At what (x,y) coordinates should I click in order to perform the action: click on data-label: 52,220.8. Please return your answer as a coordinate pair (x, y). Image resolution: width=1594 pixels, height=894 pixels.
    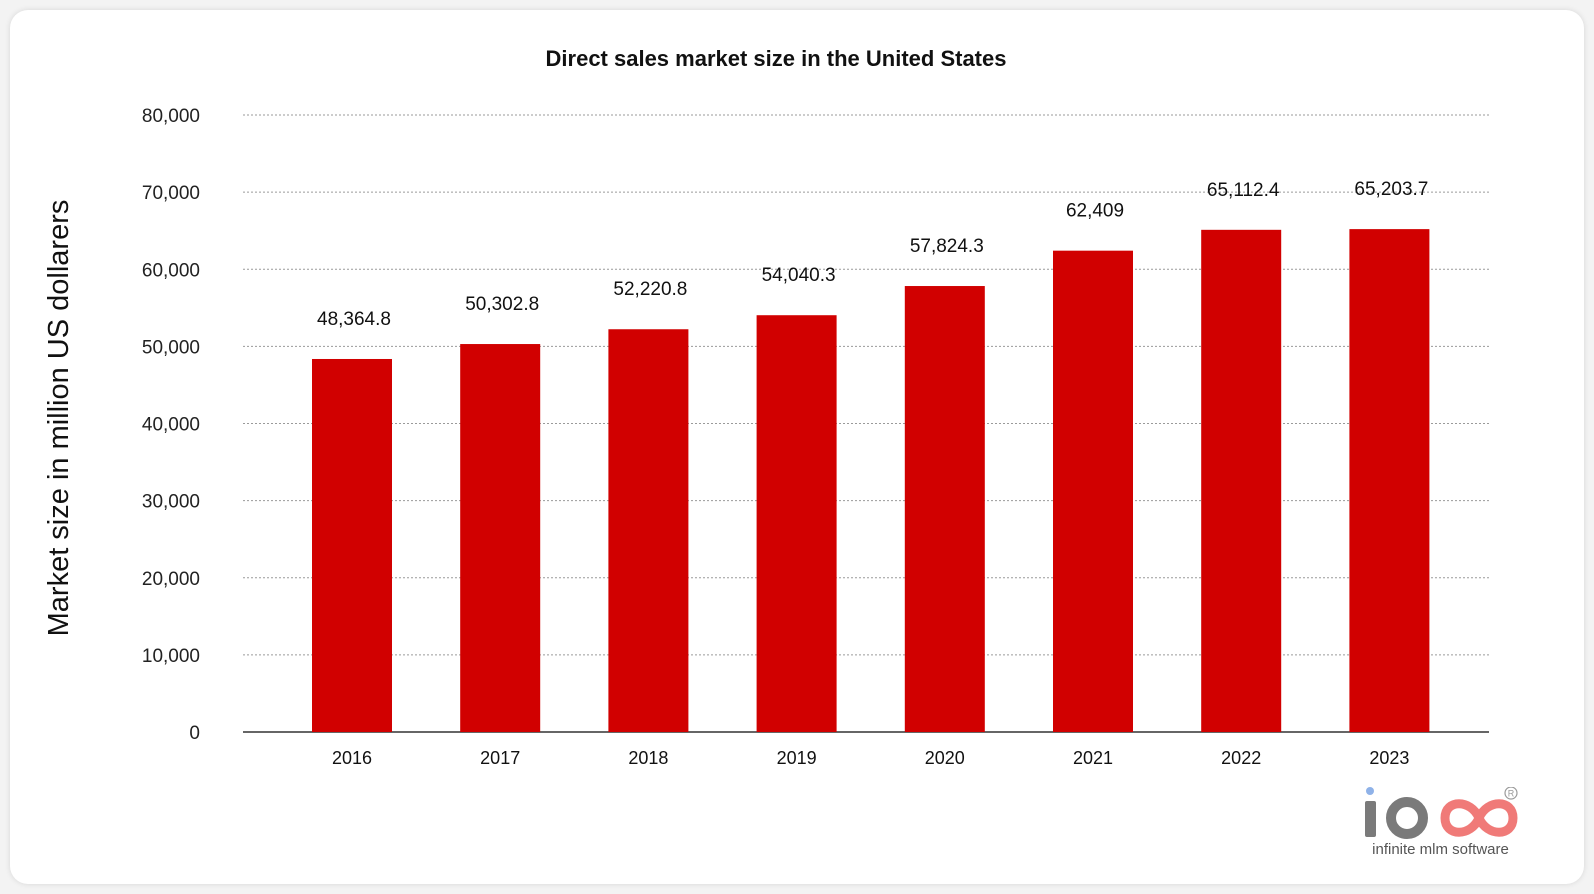
    Looking at the image, I should click on (650, 289).